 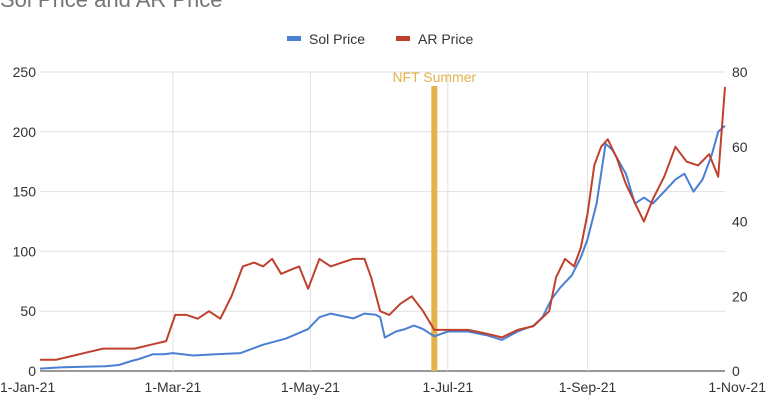 What do you see at coordinates (25, 221) in the screenshot?
I see `y-axis-left: 0 50 100 150 200 250` at bounding box center [25, 221].